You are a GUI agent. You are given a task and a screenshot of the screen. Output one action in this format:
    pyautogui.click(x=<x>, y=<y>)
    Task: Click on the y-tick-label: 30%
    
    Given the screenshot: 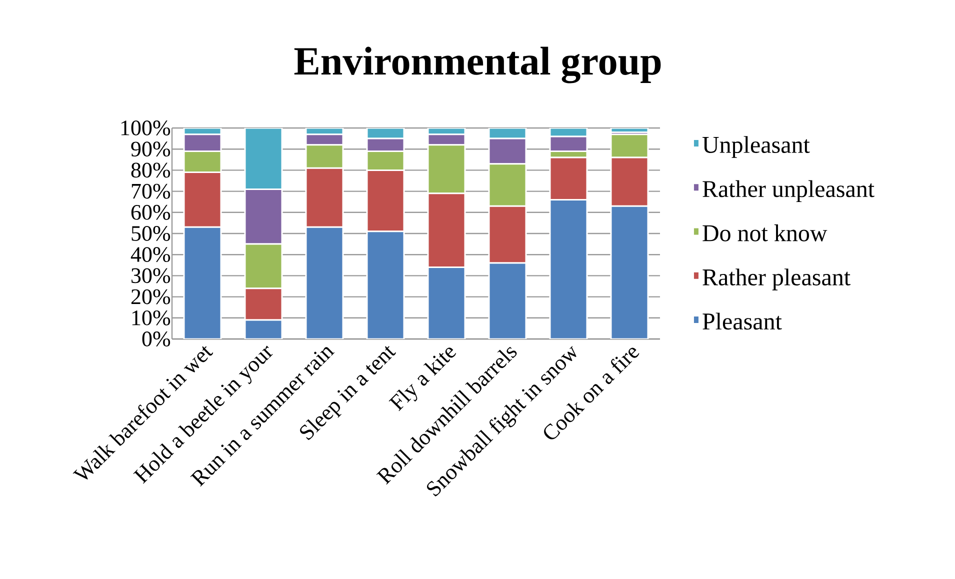 What is the action you would take?
    pyautogui.click(x=151, y=276)
    